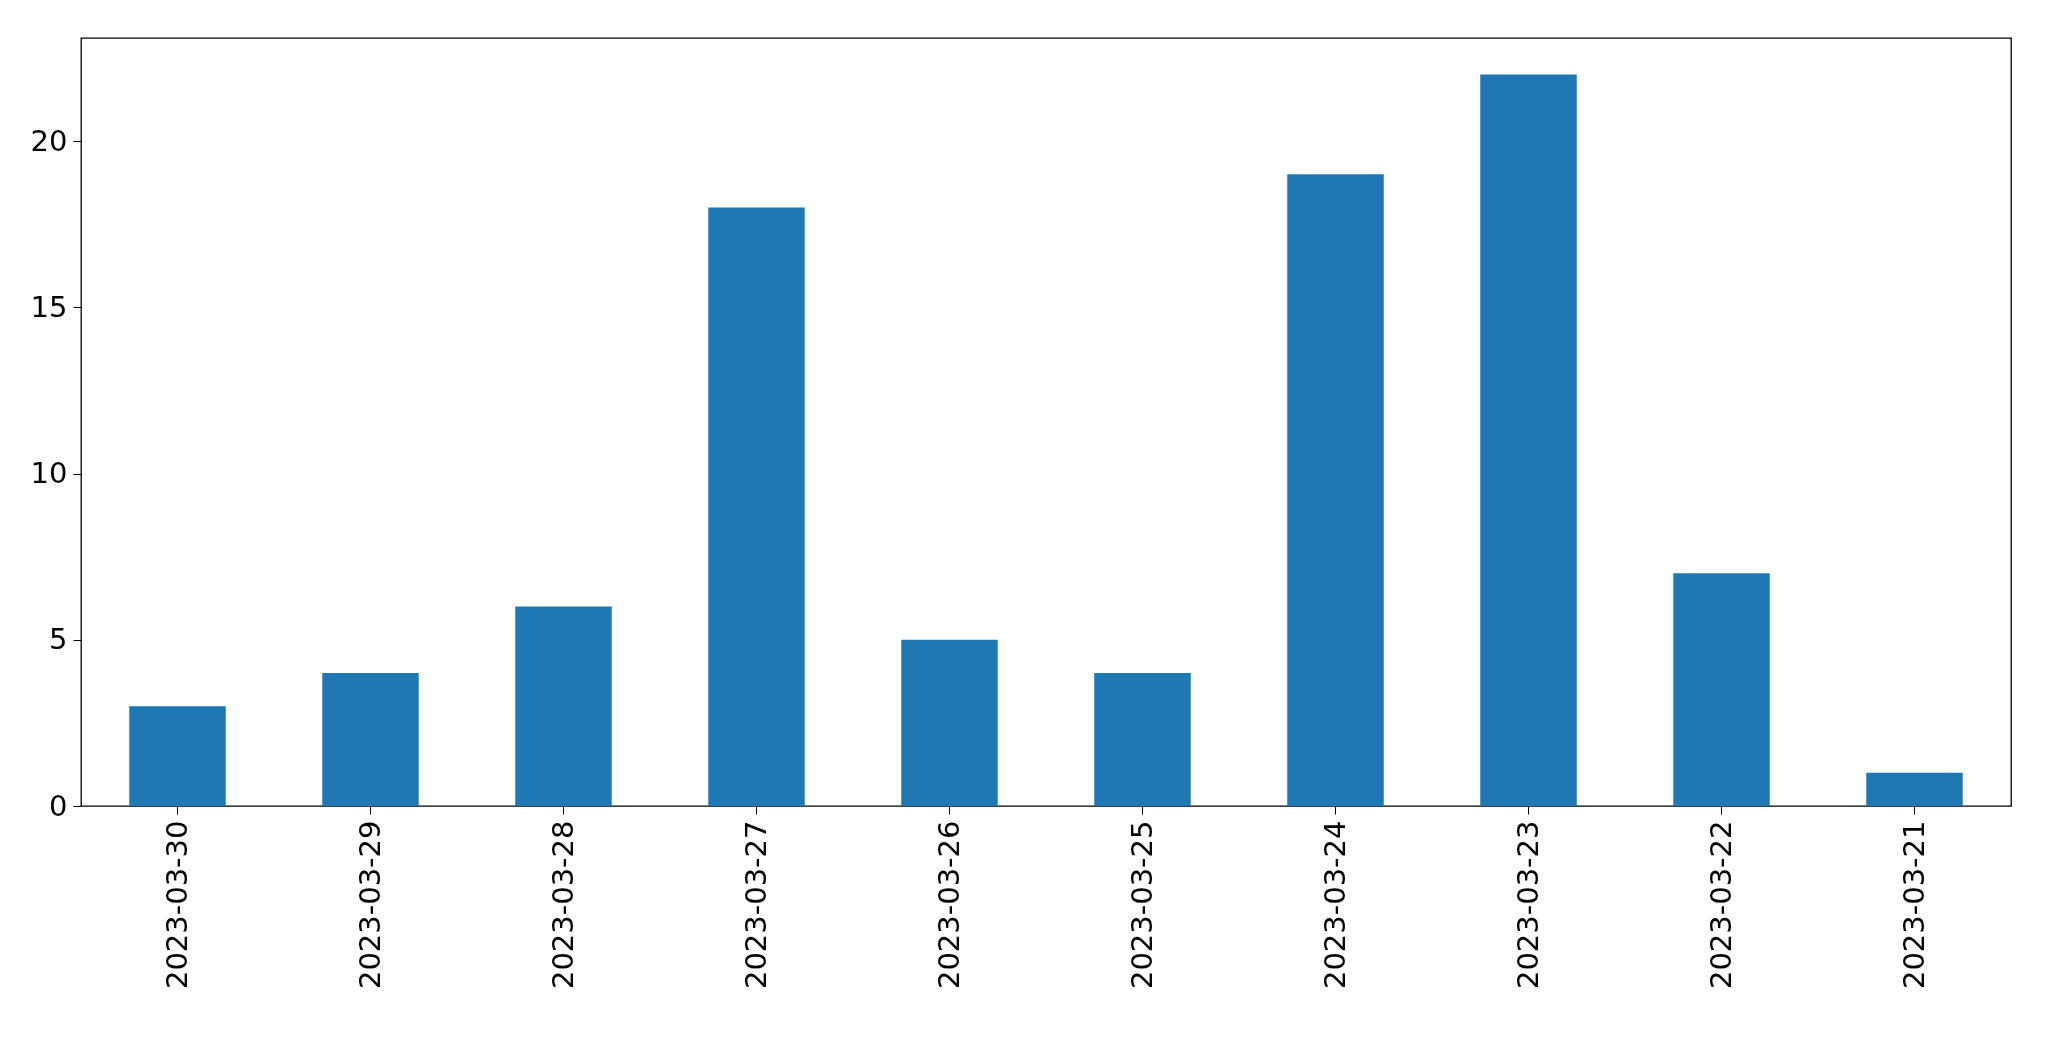  I want to click on x-tick-label: 2023-03-30, so click(176, 905).